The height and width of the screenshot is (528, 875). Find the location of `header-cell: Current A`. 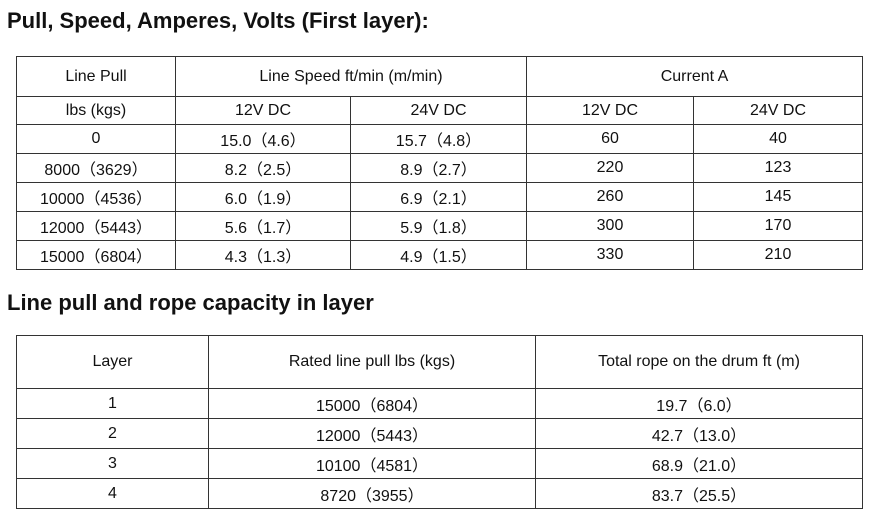

header-cell: Current A is located at coordinates (694, 76).